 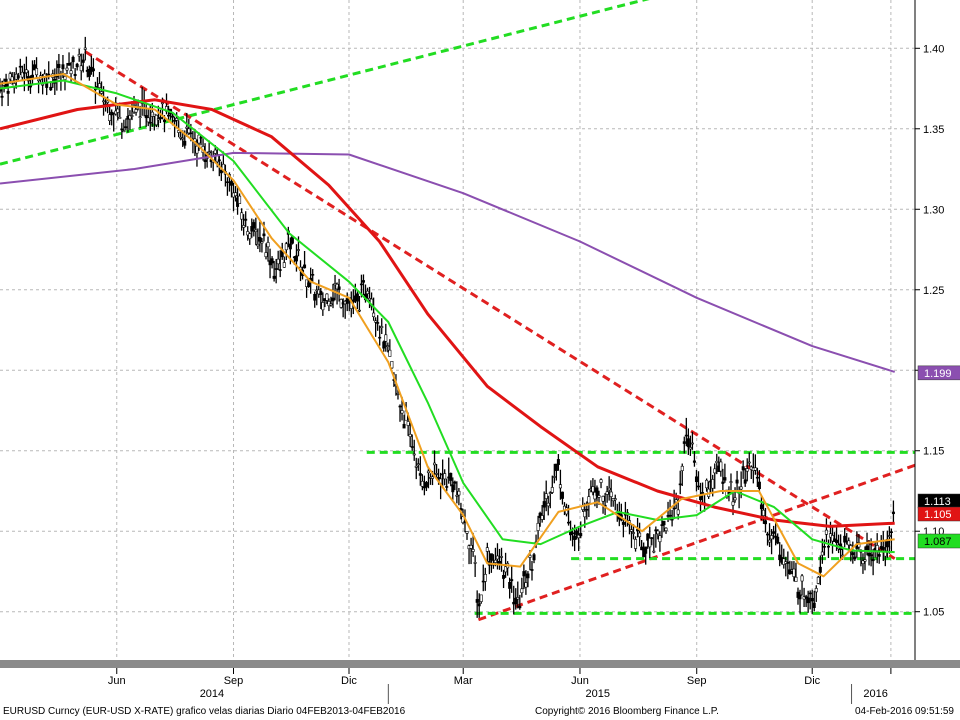 What do you see at coordinates (480, 664) in the screenshot?
I see `x-axis-band` at bounding box center [480, 664].